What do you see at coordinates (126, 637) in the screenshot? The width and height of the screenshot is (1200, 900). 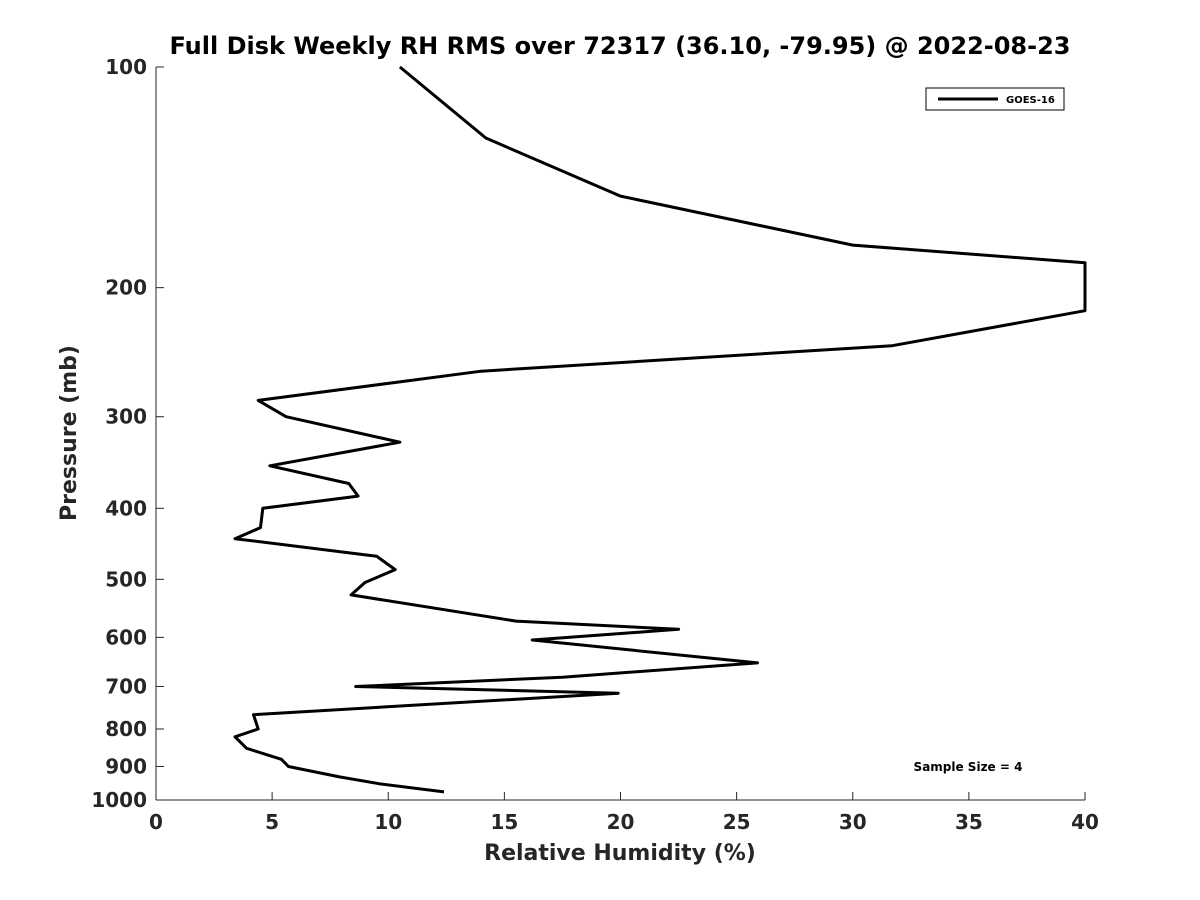 I see `y-tick-label: 600` at bounding box center [126, 637].